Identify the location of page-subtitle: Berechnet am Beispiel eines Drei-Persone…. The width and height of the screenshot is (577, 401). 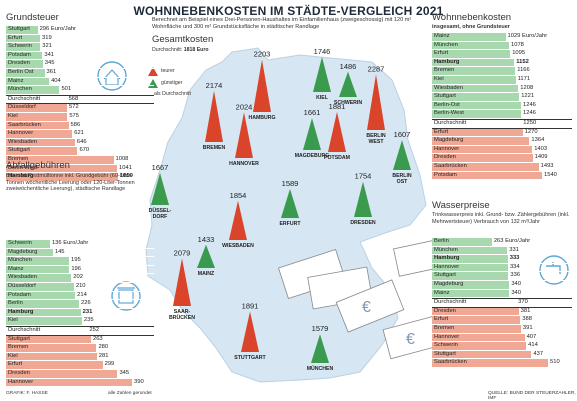
(282, 23).